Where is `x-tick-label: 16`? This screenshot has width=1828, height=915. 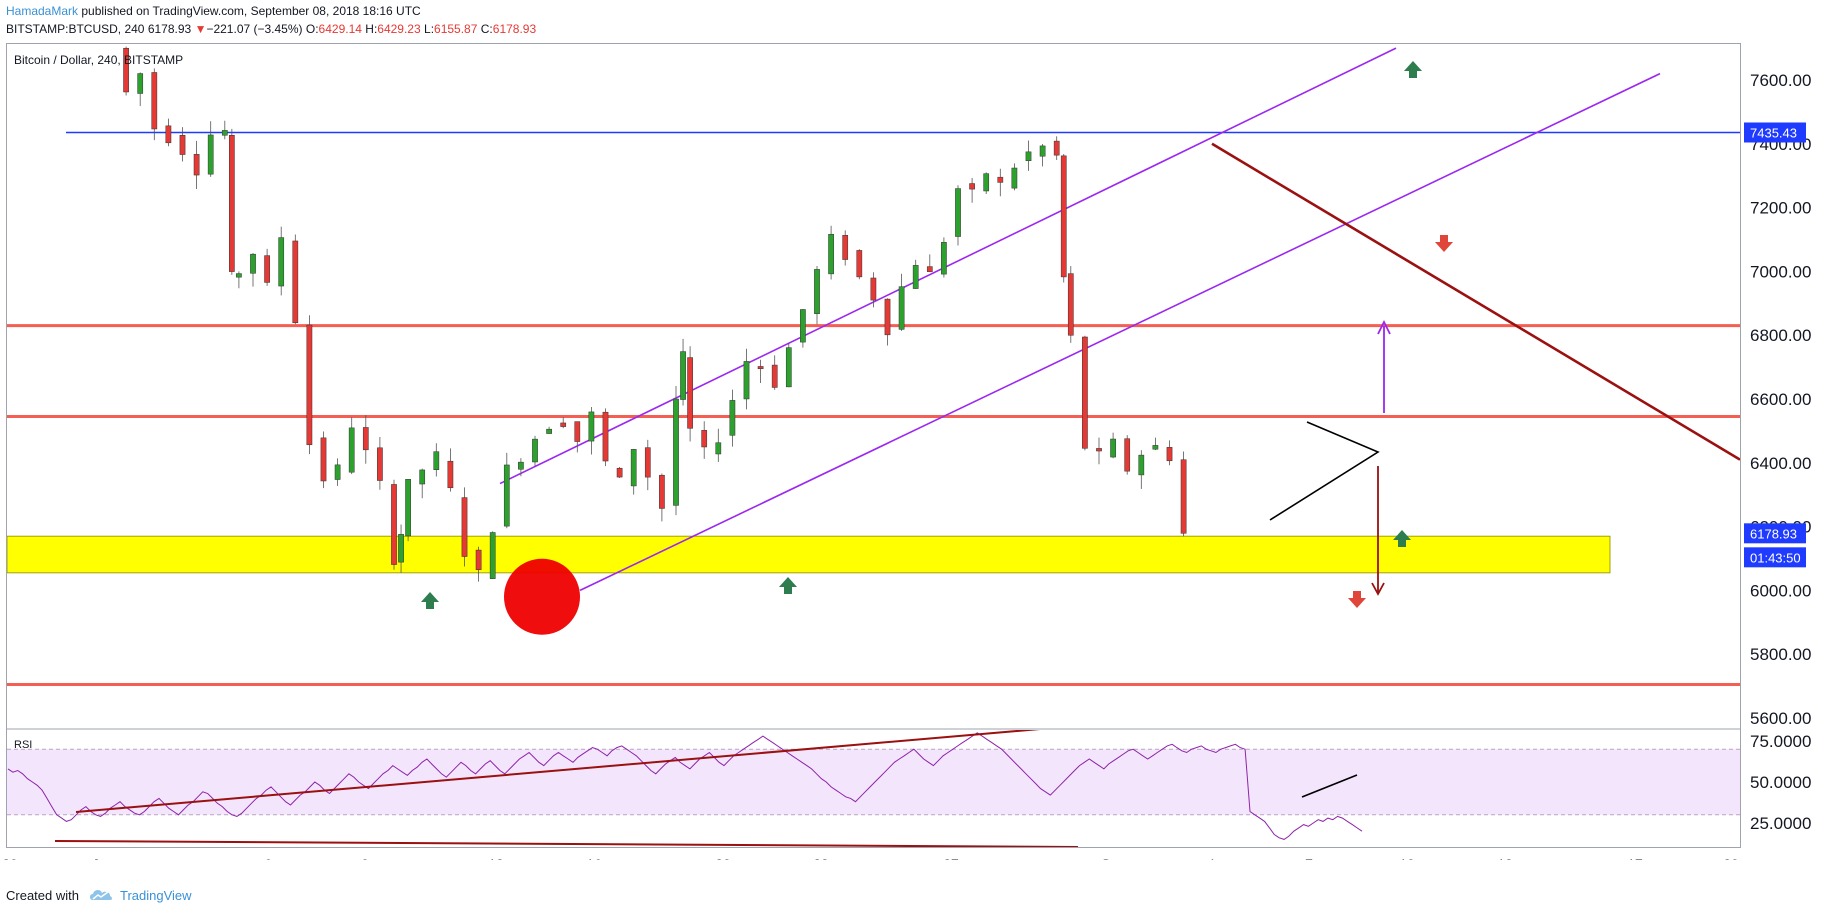 x-tick-label: 16 is located at coordinates (594, 858).